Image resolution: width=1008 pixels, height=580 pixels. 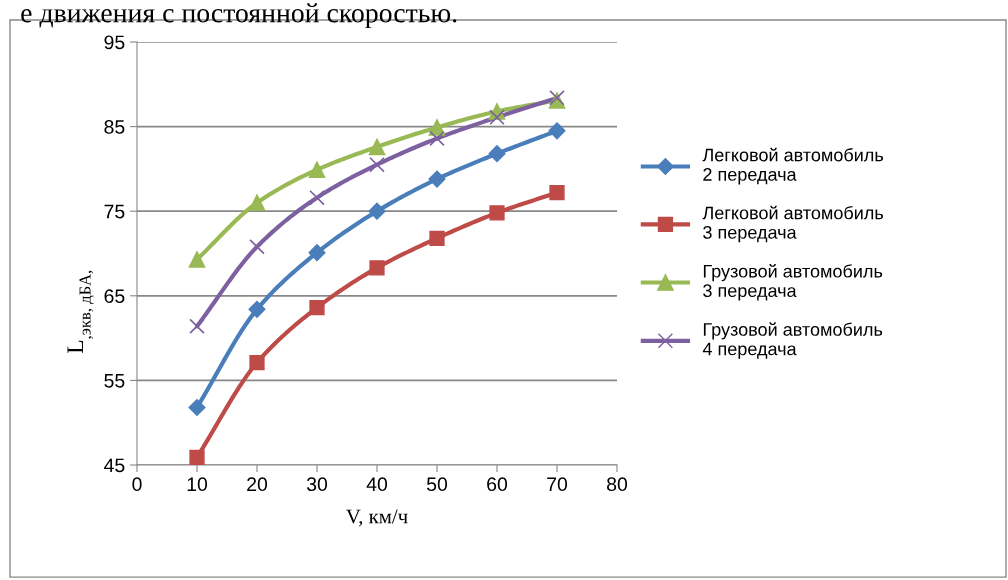 What do you see at coordinates (114, 211) in the screenshot?
I see `y-tick-label: 75` at bounding box center [114, 211].